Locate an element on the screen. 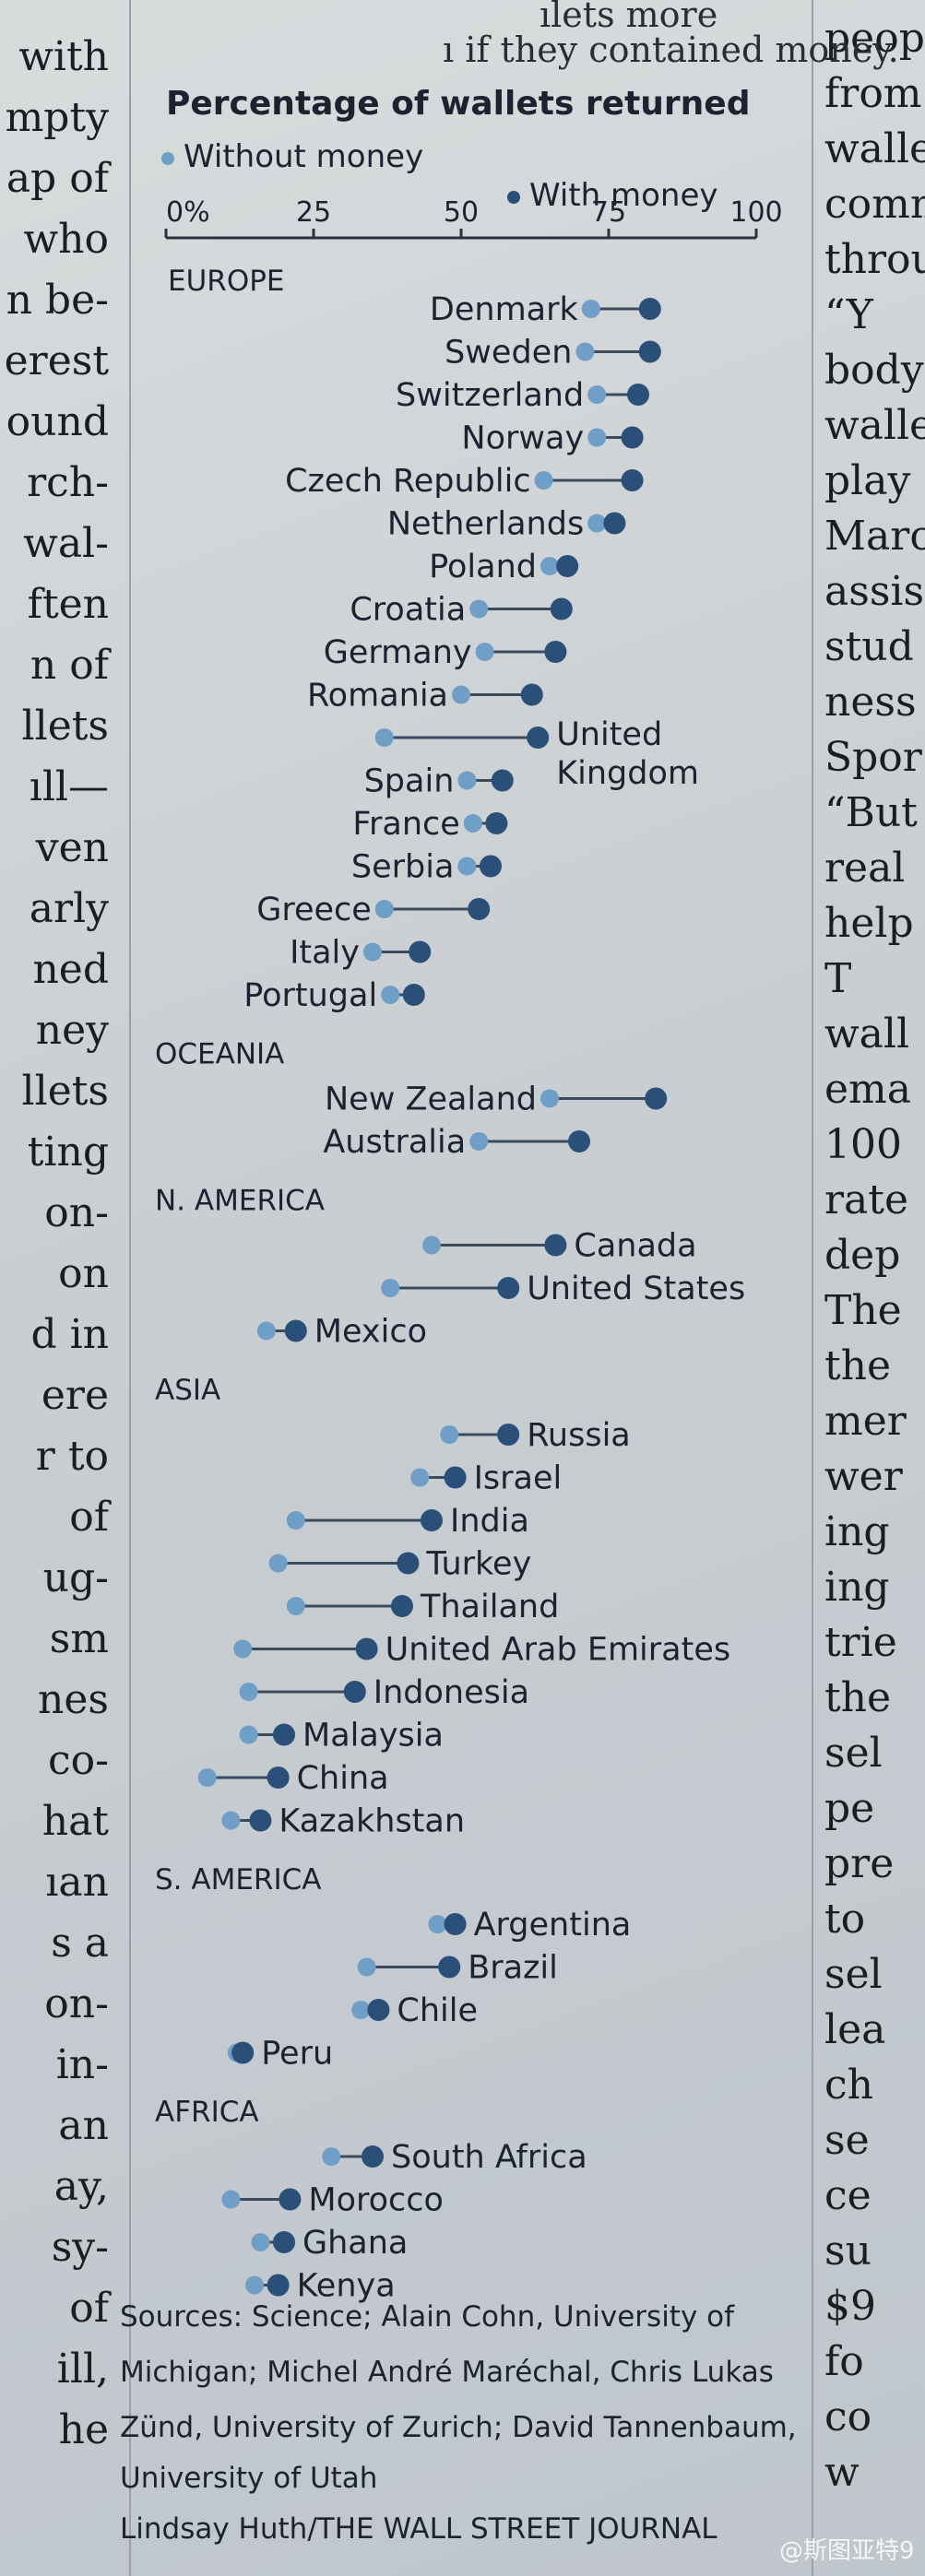 The width and height of the screenshot is (925, 2576). country-label: Mexico is located at coordinates (371, 1332).